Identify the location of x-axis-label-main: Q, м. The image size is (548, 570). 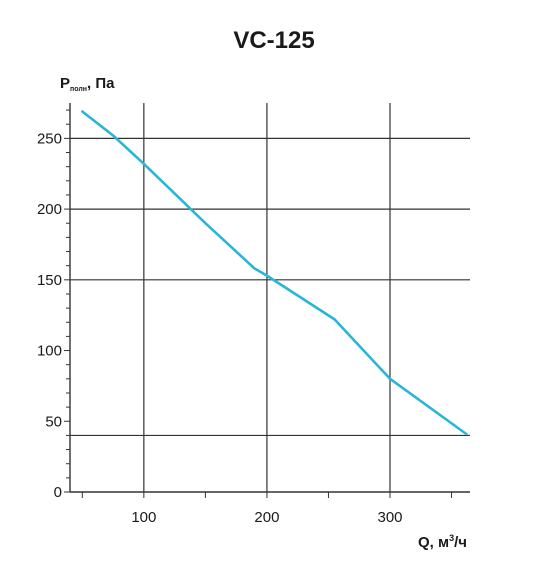
(433, 542).